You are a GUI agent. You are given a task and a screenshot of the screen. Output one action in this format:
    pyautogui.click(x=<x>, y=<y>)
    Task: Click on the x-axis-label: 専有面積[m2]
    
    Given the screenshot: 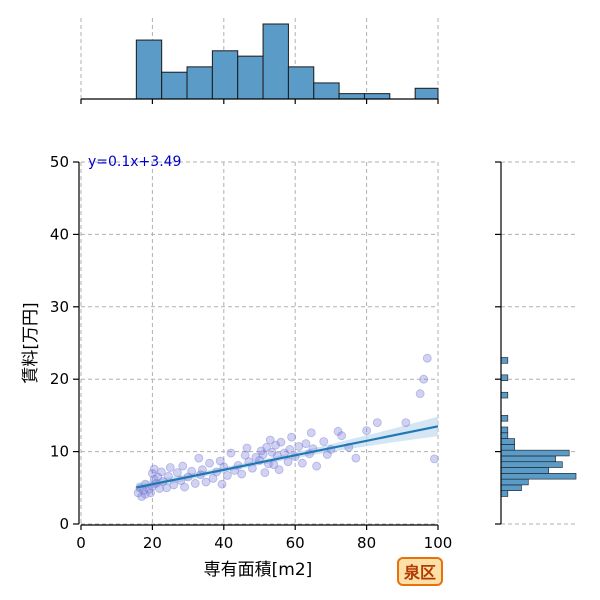 What is the action you would take?
    pyautogui.click(x=258, y=570)
    